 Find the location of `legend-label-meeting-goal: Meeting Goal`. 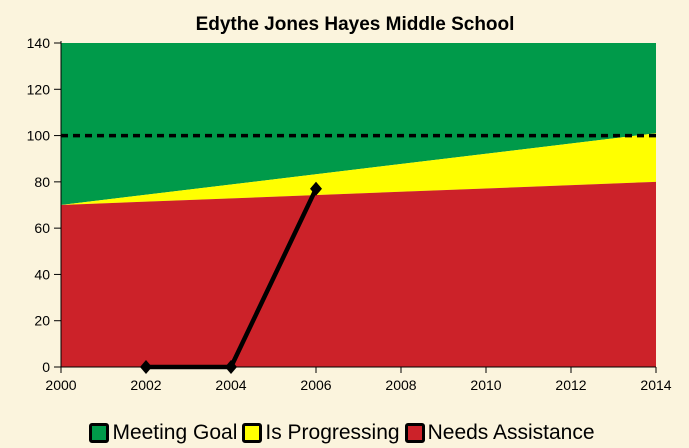

legend-label-meeting-goal: Meeting Goal is located at coordinates (175, 432).